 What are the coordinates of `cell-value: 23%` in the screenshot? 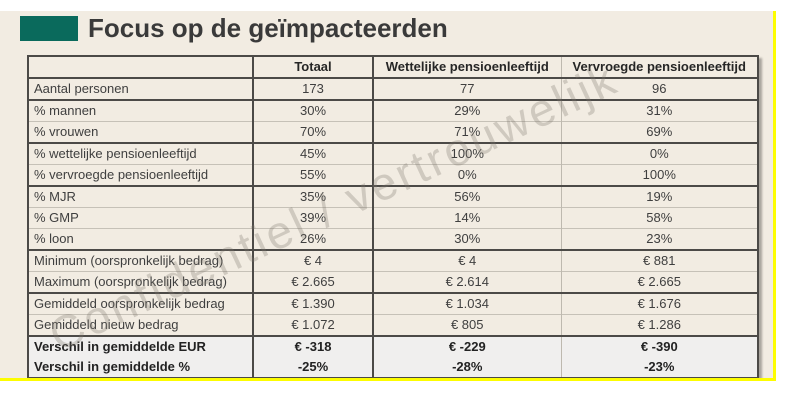 It's located at (659, 239).